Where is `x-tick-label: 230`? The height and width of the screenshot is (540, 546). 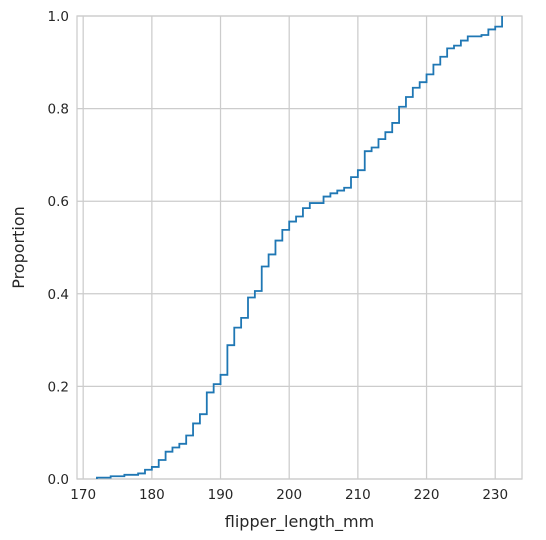 x-tick-label: 230 is located at coordinates (495, 495).